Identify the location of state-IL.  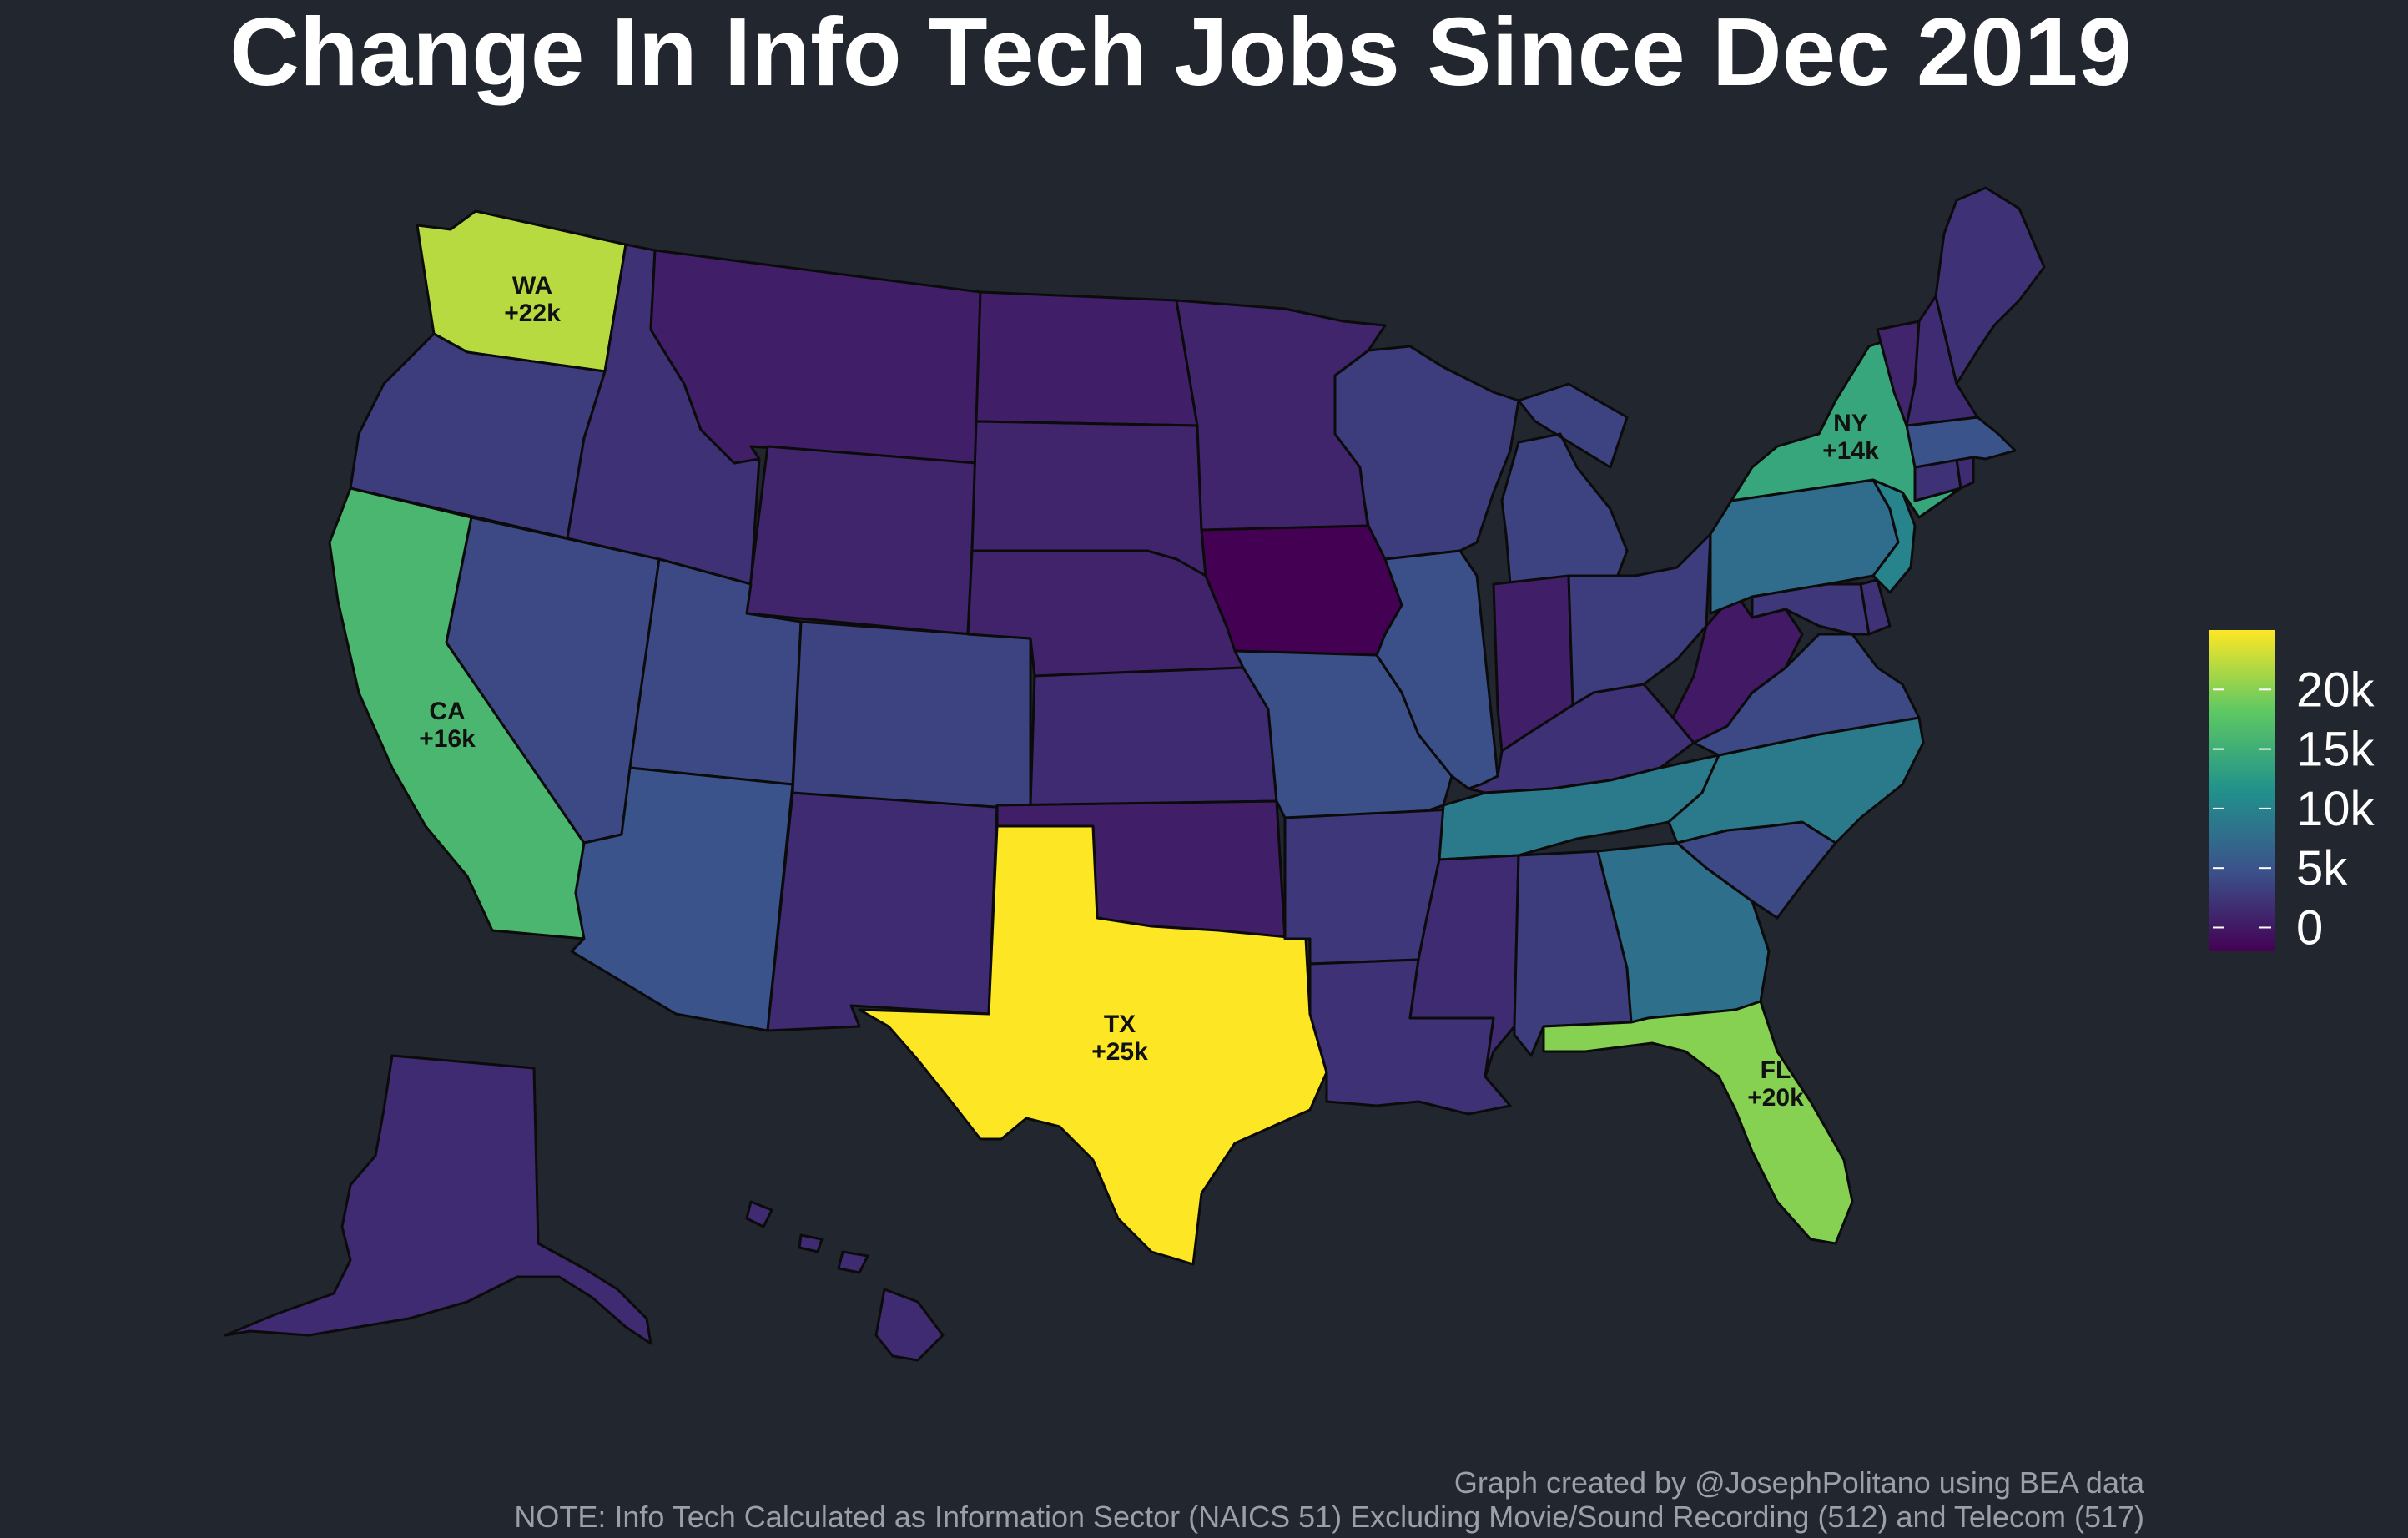
(1437, 669).